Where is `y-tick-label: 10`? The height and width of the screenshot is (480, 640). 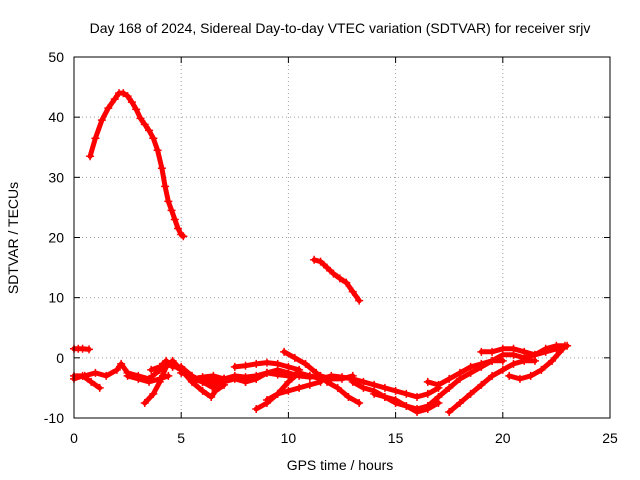
y-tick-label: 10 is located at coordinates (56, 298).